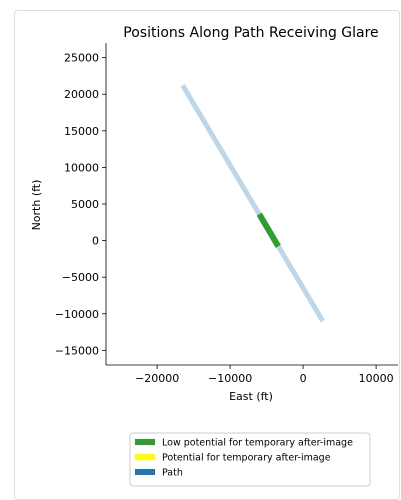  Describe the element at coordinates (81, 131) in the screenshot. I see `y-tick-label: 15000` at that location.